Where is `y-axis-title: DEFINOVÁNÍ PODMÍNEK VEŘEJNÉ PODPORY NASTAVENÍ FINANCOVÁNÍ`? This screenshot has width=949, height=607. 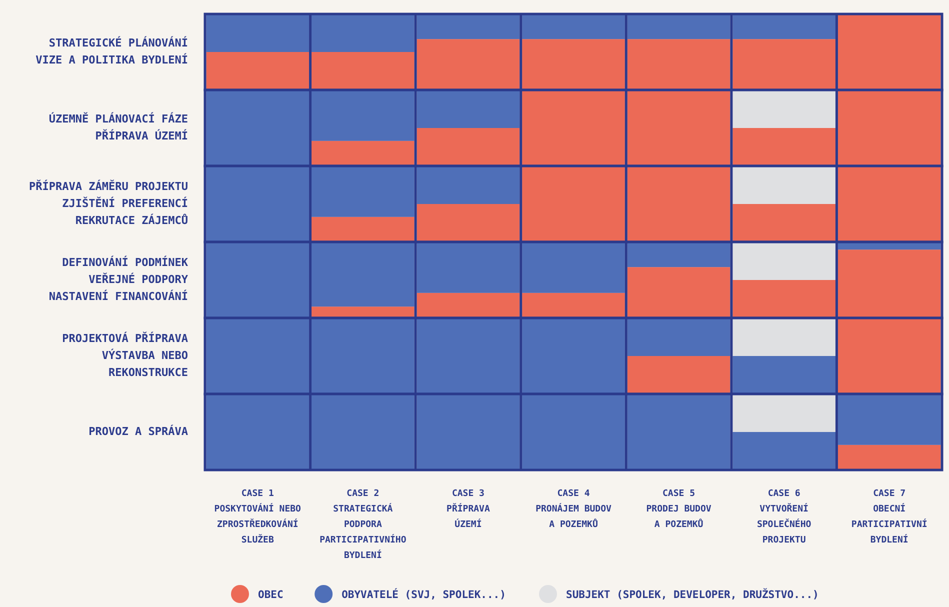
y-axis-title: DEFINOVÁNÍ PODMÍNEK VEŘEJNÉ PODPORY NASTAVENÍ FINANCOVÁNÍ is located at coordinates (118, 279).